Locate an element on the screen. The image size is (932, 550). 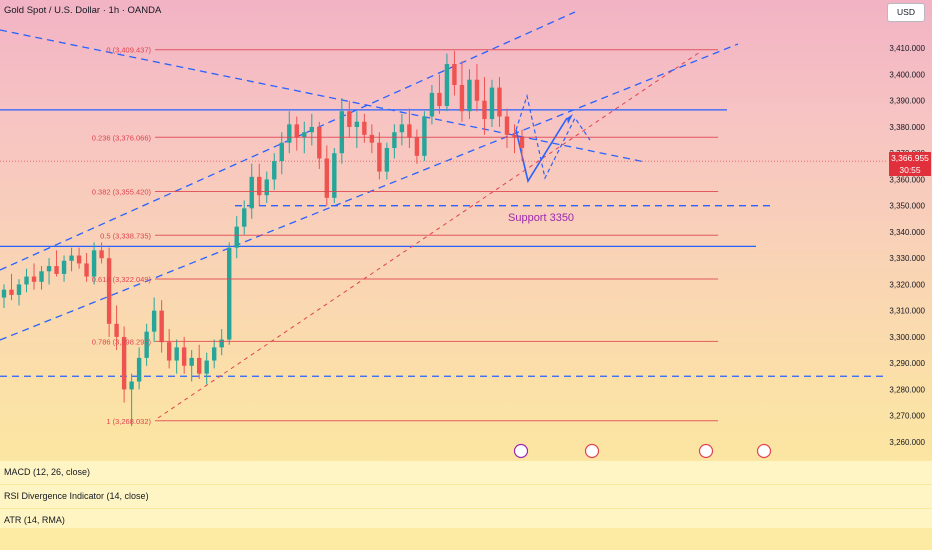
projection-arrowhead is located at coordinates (570, 119).